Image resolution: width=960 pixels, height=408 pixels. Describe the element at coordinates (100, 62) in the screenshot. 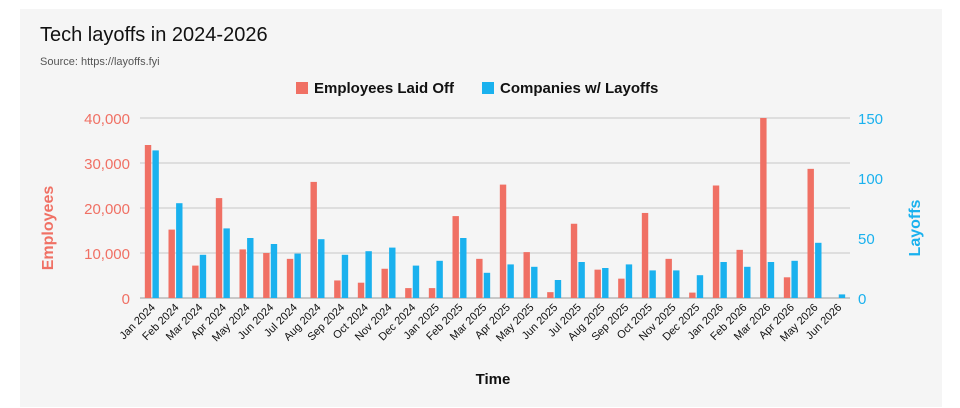

I see `chart-source: Source: https://layoffs.fyi` at that location.